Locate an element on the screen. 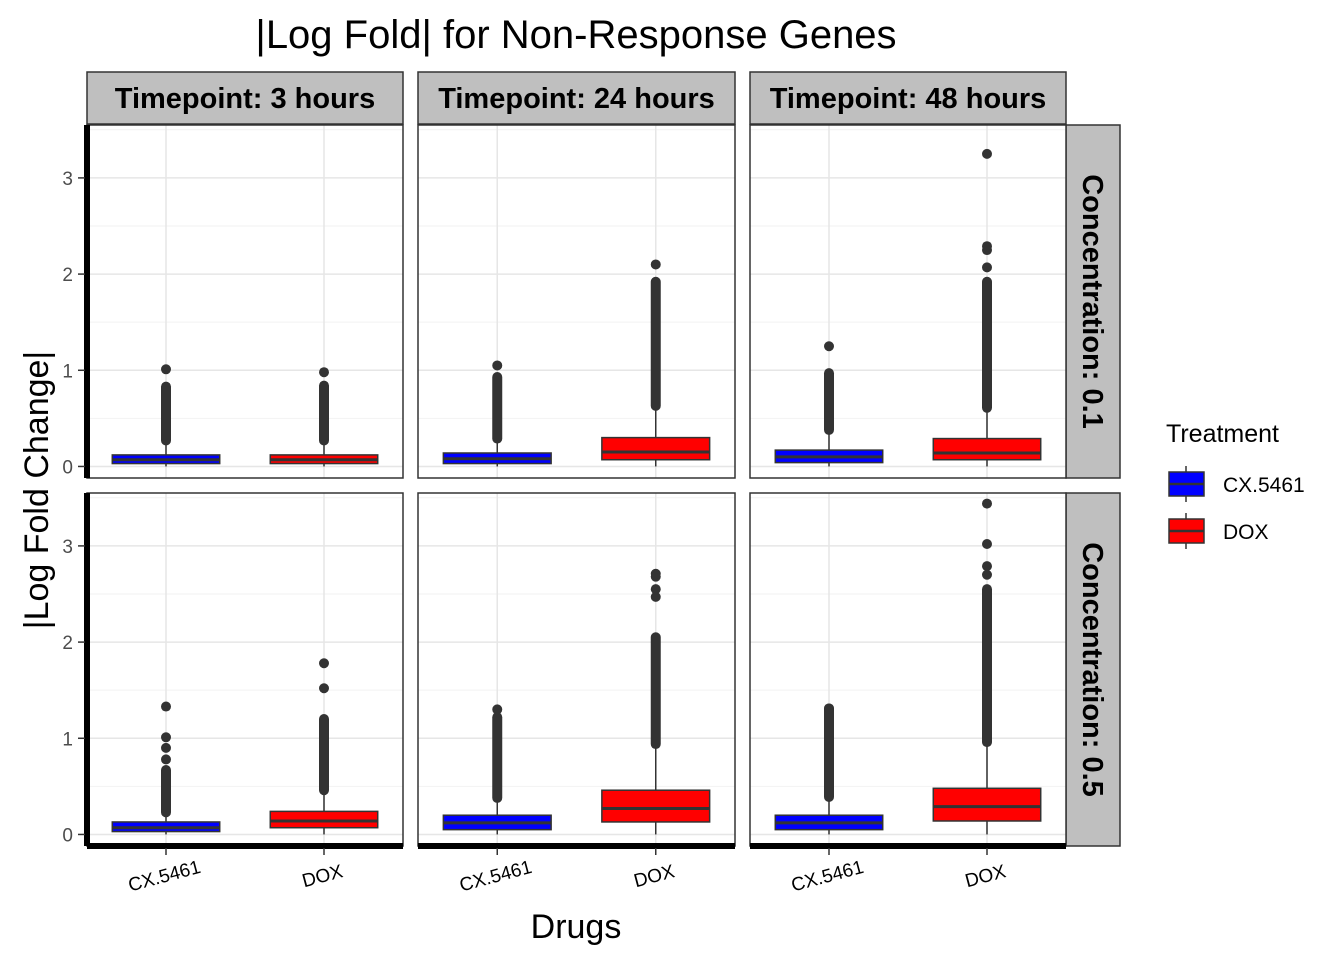 The image size is (1344, 960). chart-title: |Log Fold| for Non-Response Genes is located at coordinates (575, 35).